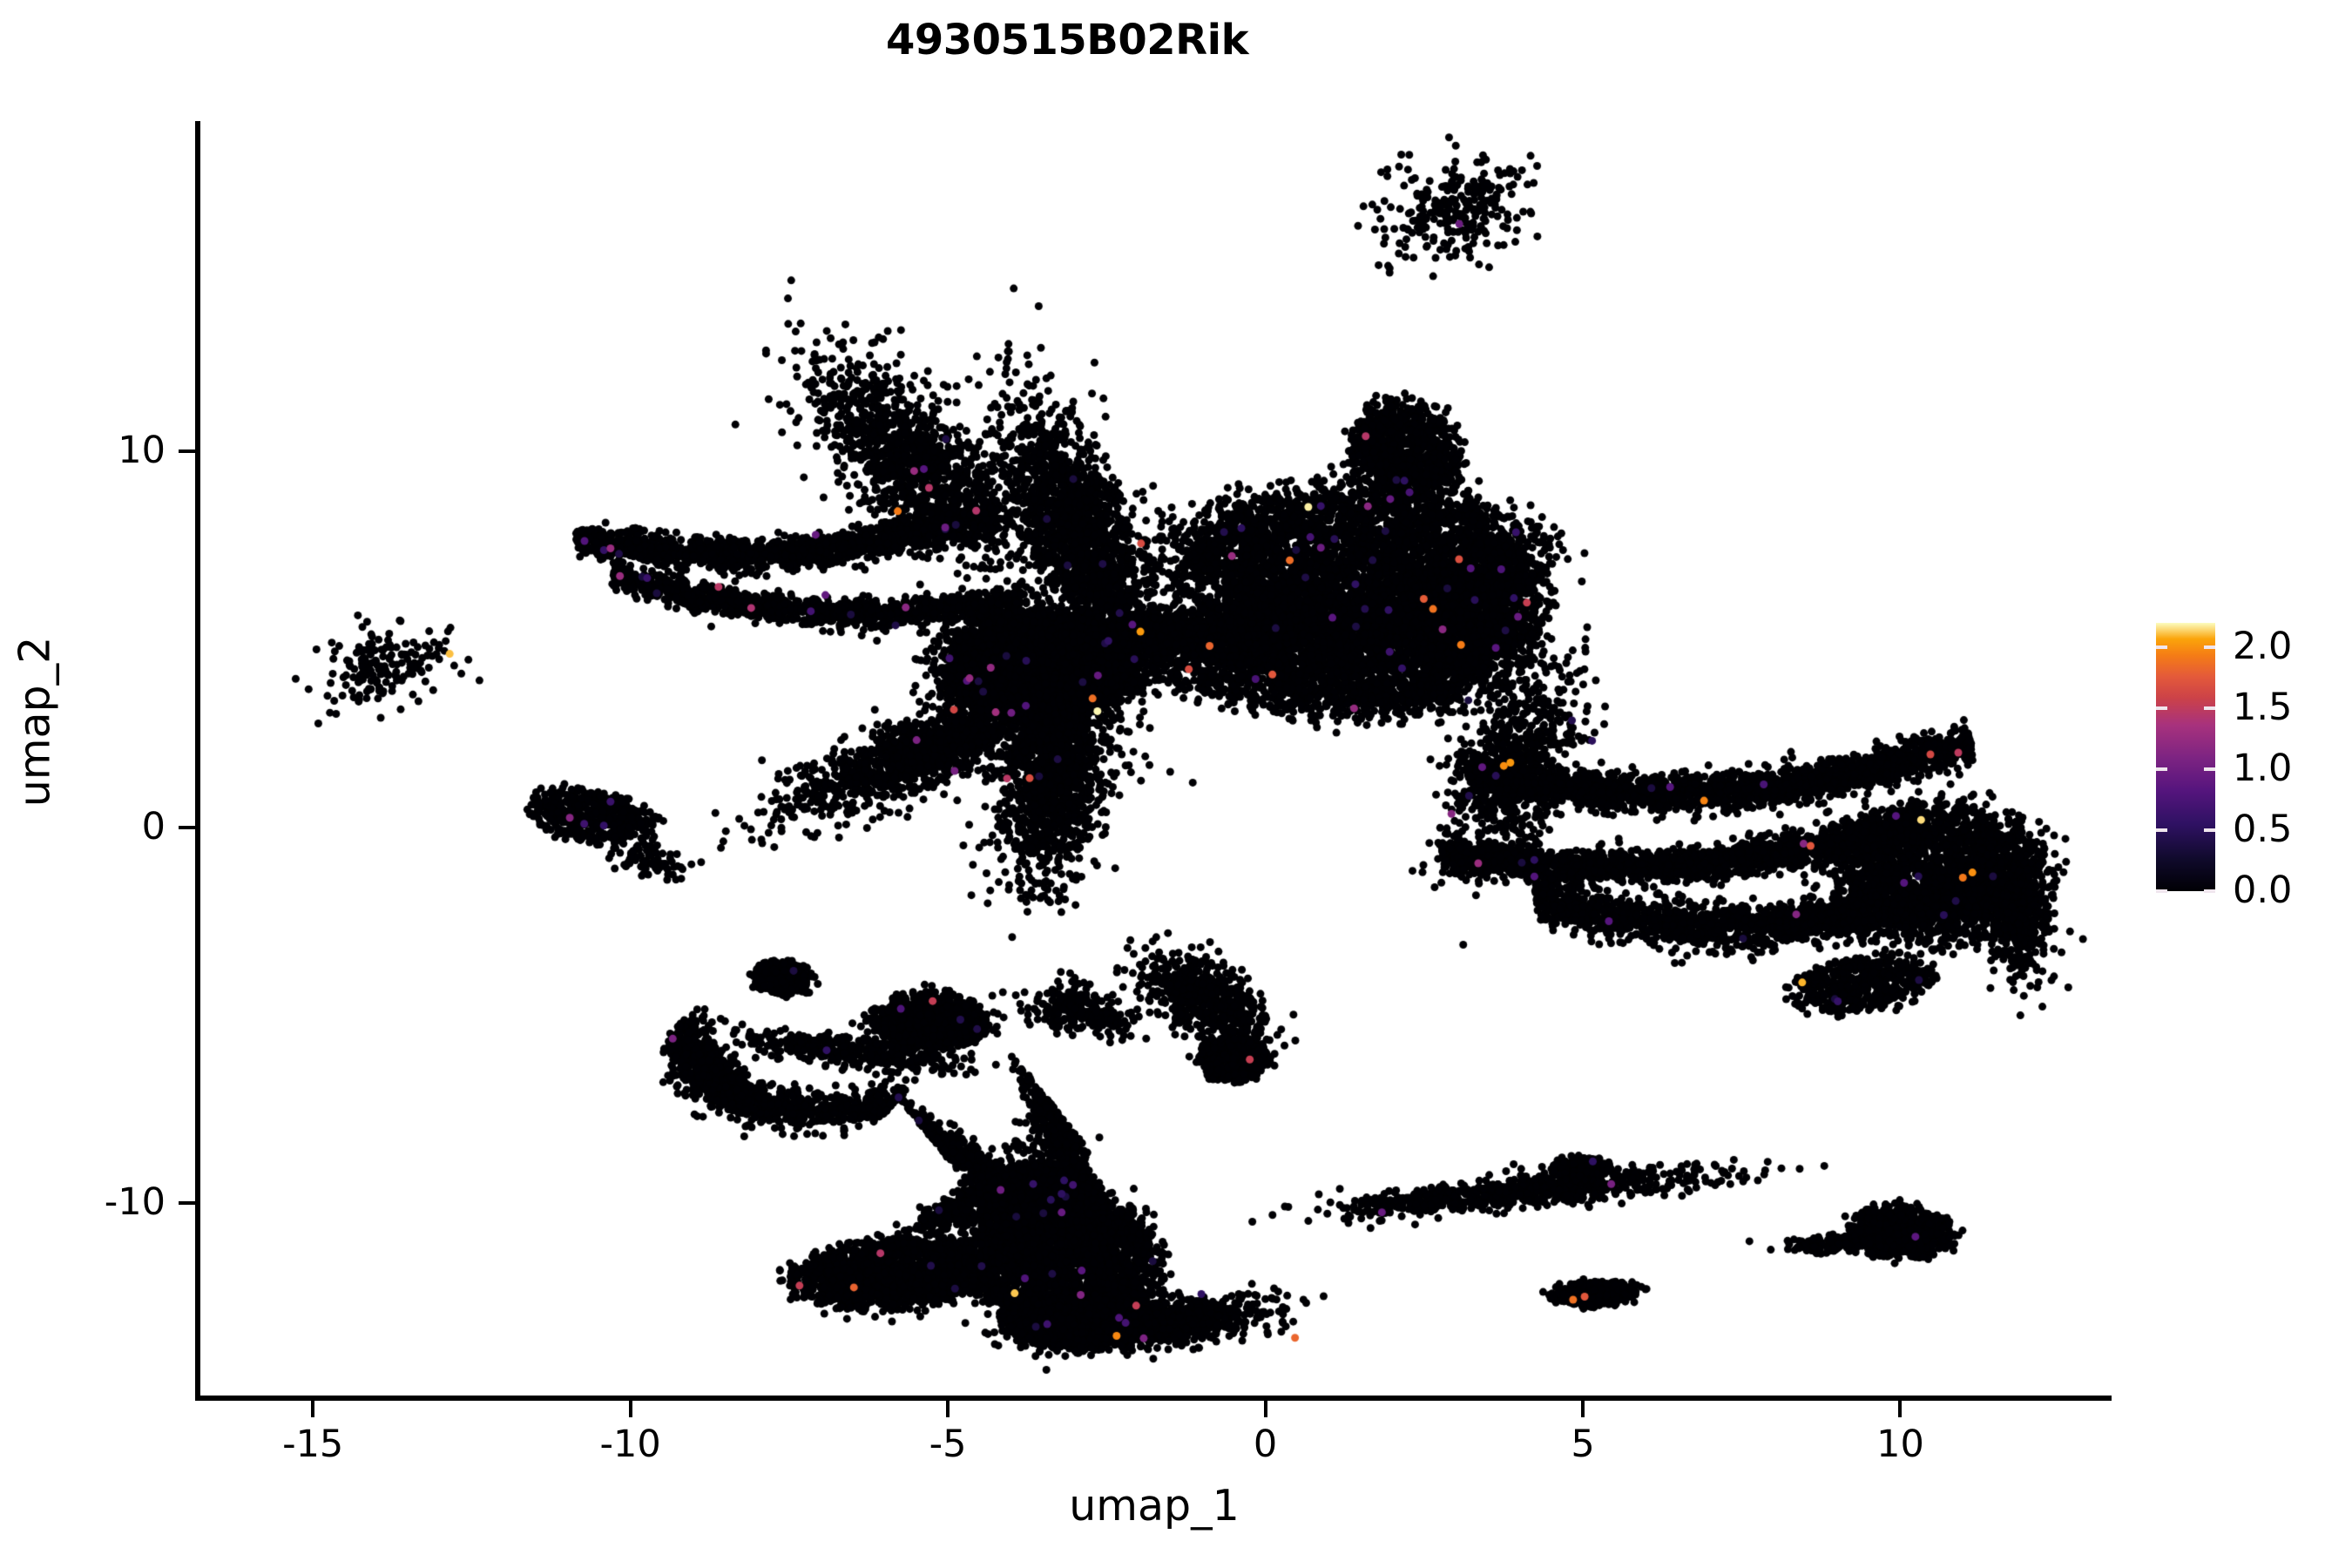  What do you see at coordinates (1583, 1444) in the screenshot?
I see `x-tick-label: 5` at bounding box center [1583, 1444].